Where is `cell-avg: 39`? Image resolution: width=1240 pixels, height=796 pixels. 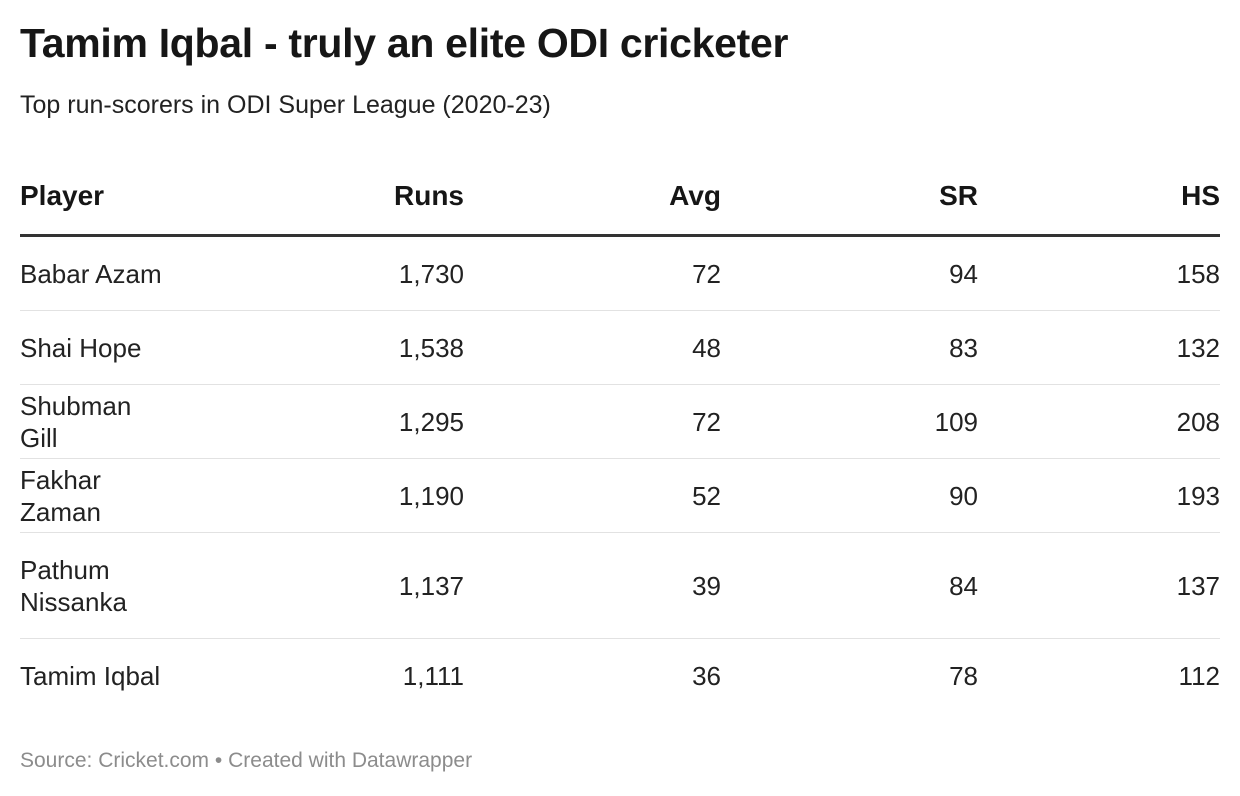 cell-avg: 39 is located at coordinates (592, 585).